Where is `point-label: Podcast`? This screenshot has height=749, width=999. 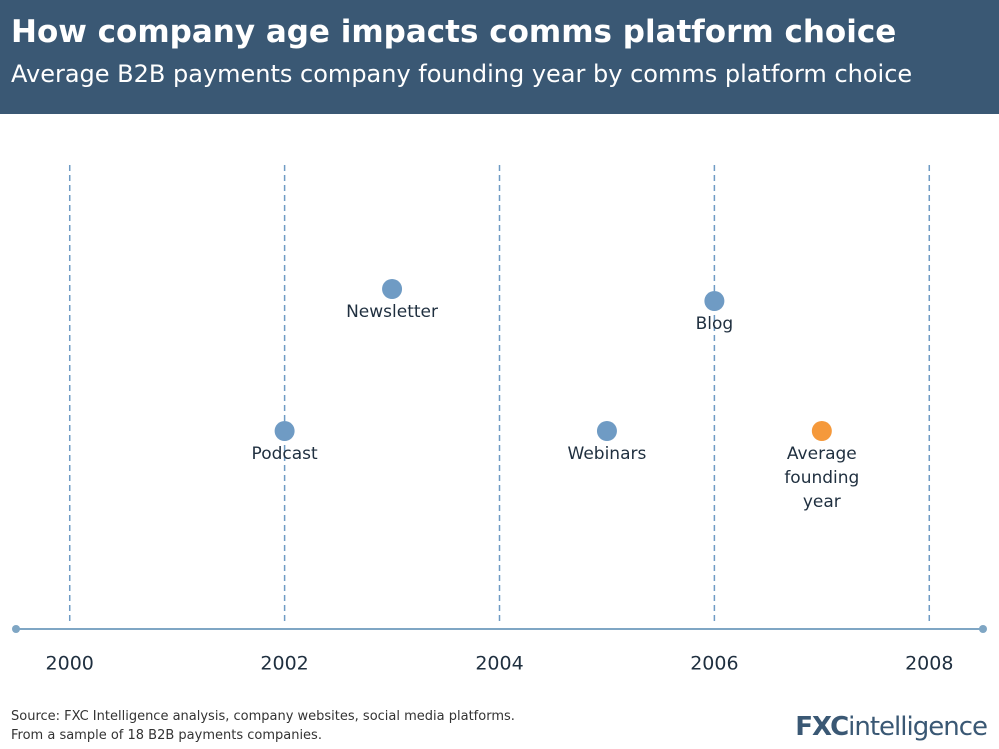
point-label: Podcast is located at coordinates (284, 454).